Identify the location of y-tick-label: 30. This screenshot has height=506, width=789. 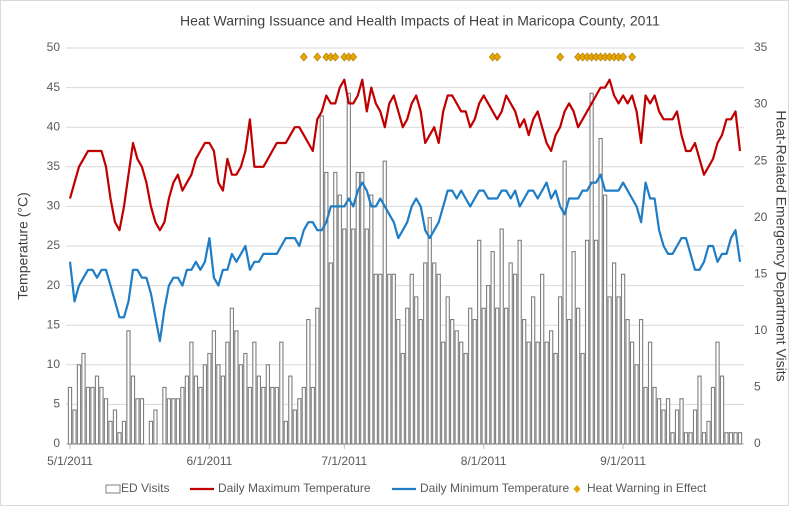
(54, 206).